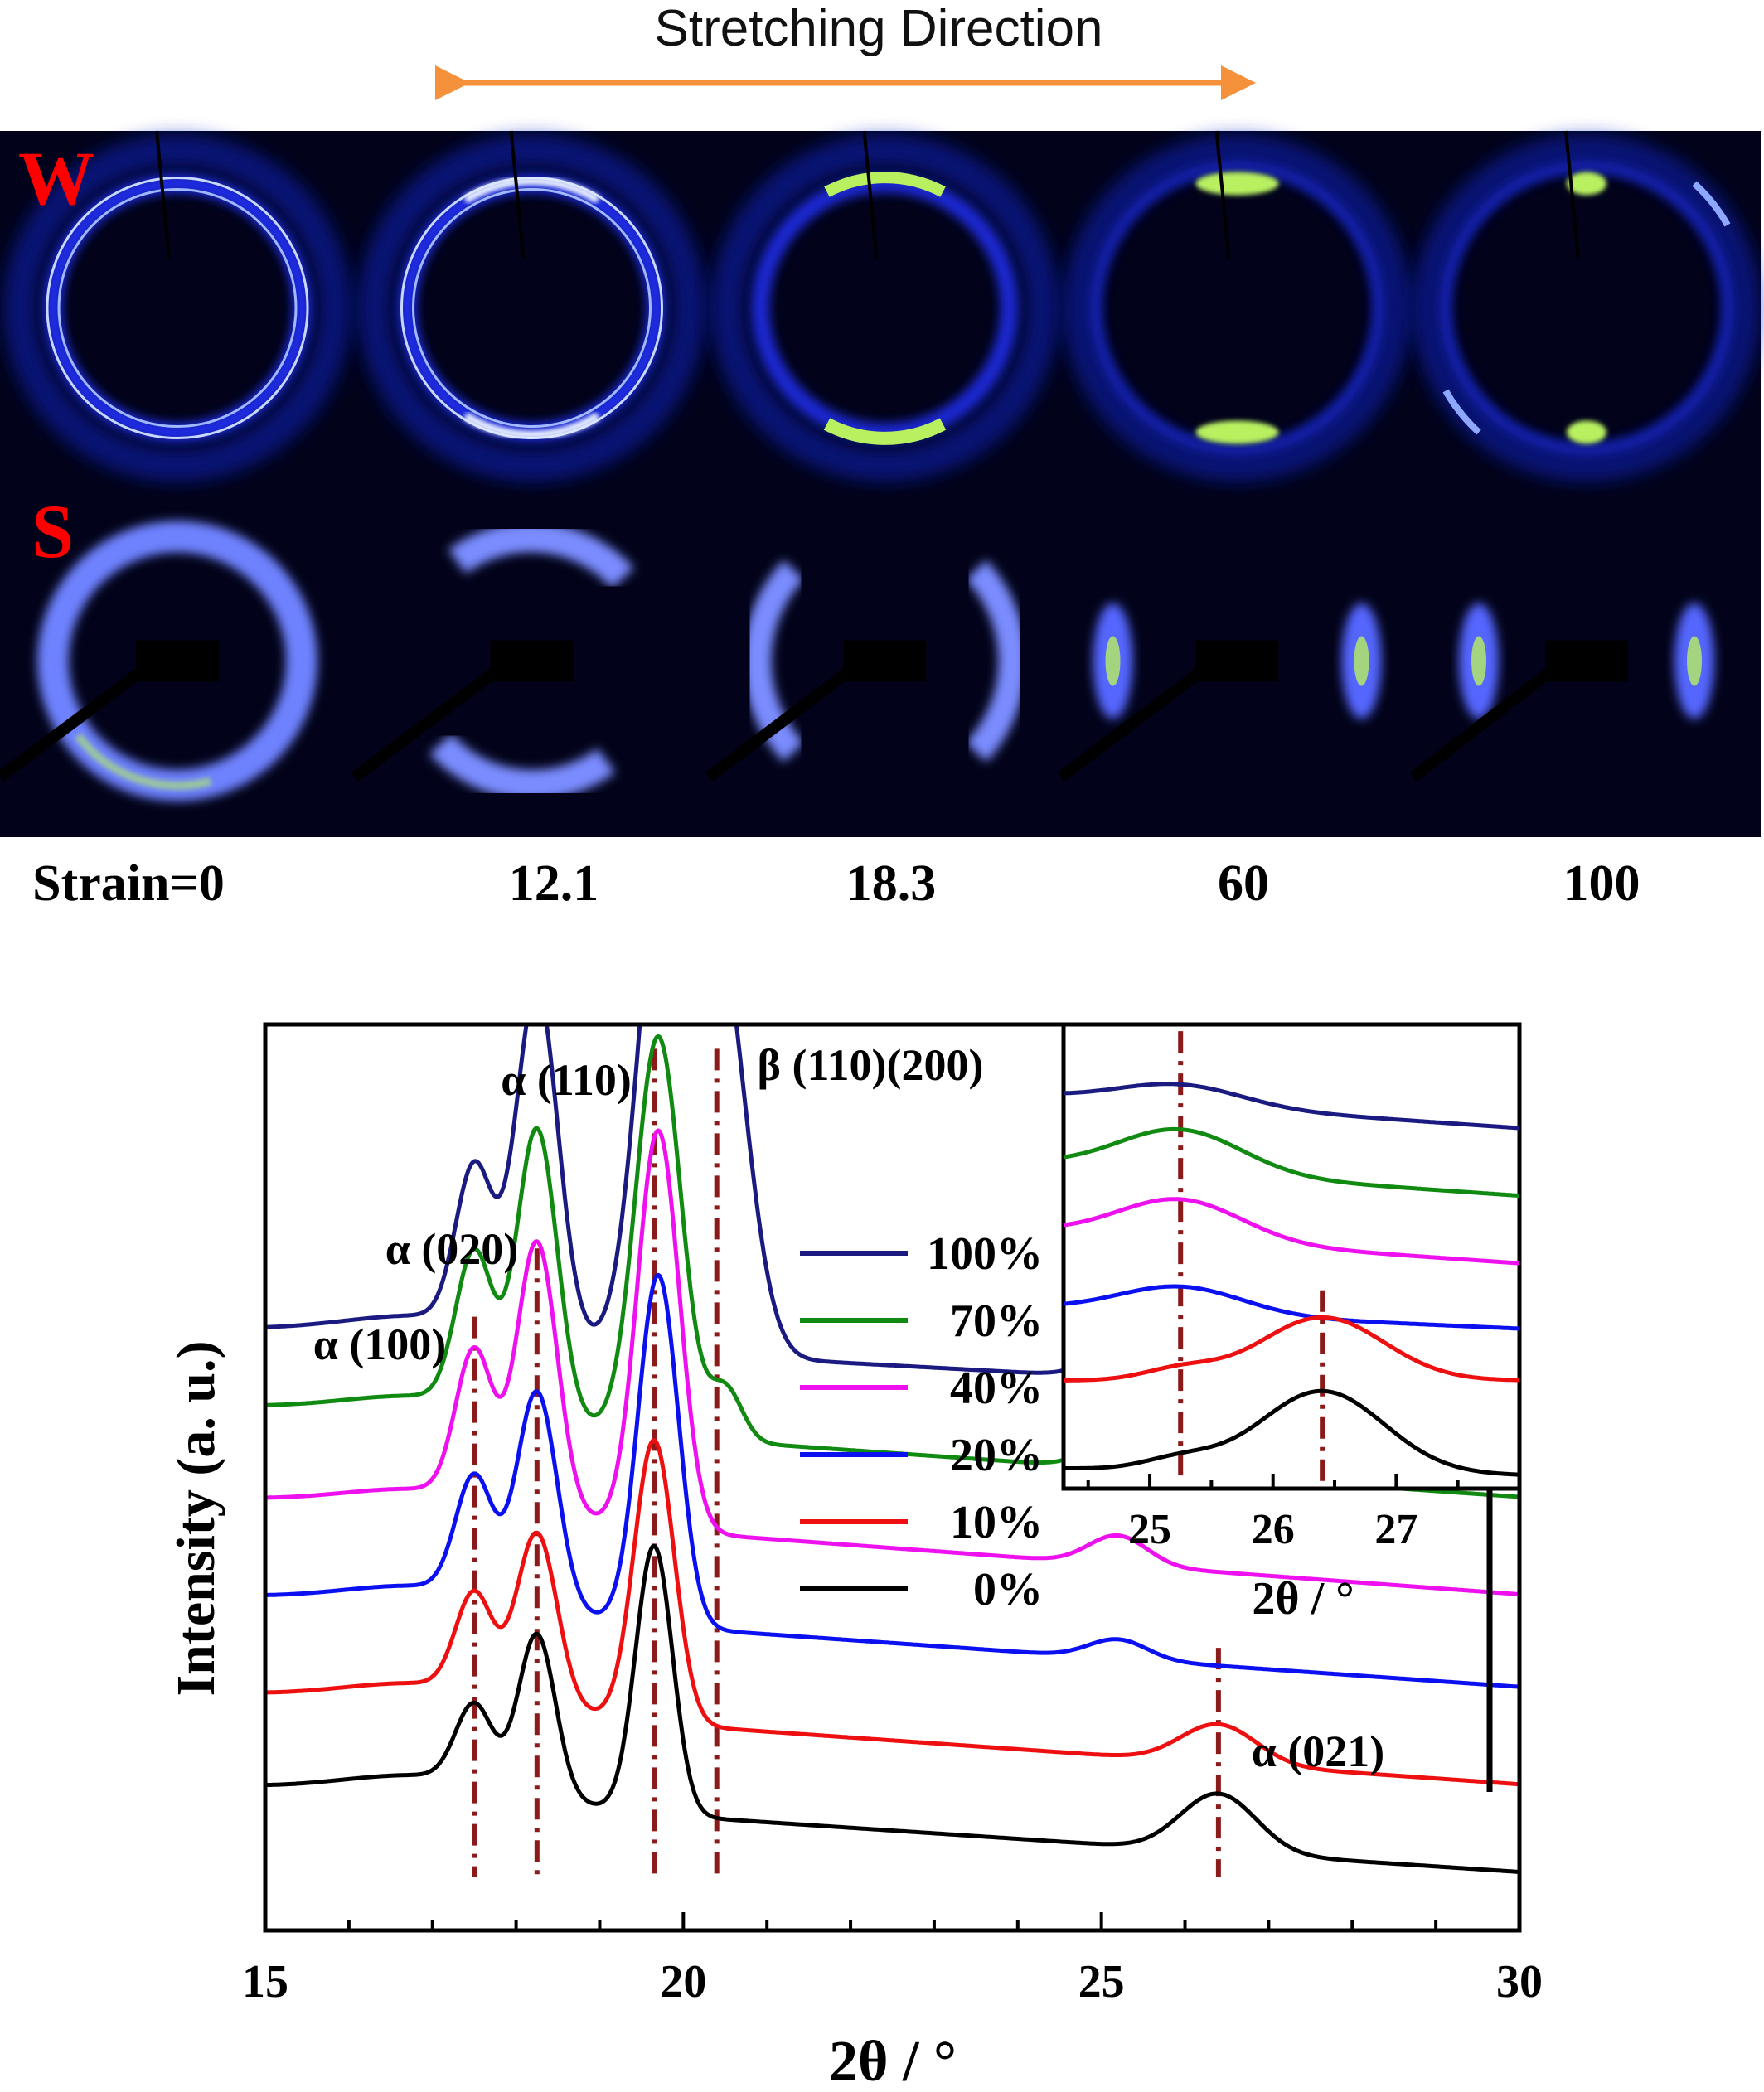 The width and height of the screenshot is (1764, 2092). Describe the element at coordinates (1303, 1599) in the screenshot. I see `inset-x-axis-label: 2θ / °` at that location.